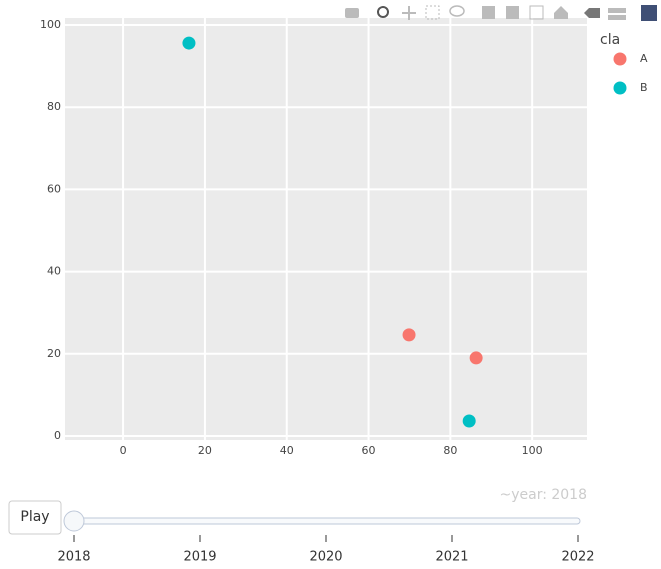 The width and height of the screenshot is (661, 569). What do you see at coordinates (577, 557) in the screenshot?
I see `slider-step-label: 2022` at bounding box center [577, 557].